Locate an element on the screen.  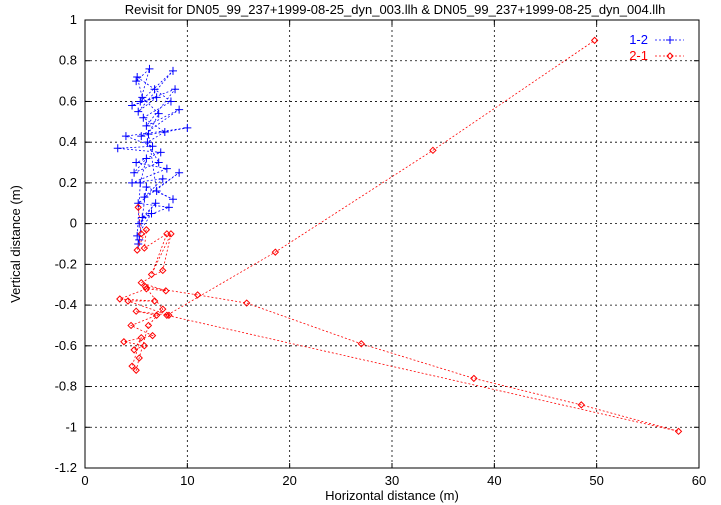
x-tick-label: 50 is located at coordinates (596, 480).